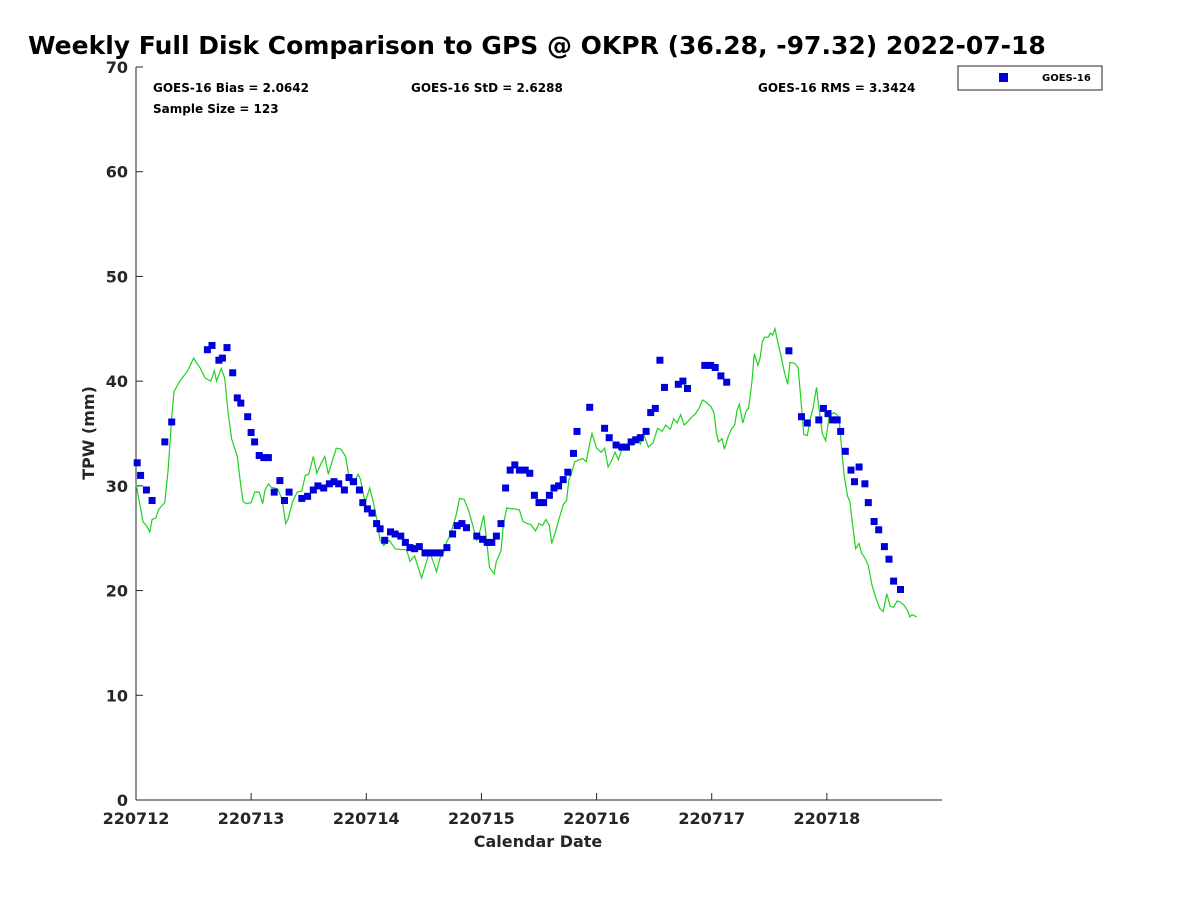 The width and height of the screenshot is (1200, 900). What do you see at coordinates (117, 381) in the screenshot?
I see `y-tick-label: 40` at bounding box center [117, 381].